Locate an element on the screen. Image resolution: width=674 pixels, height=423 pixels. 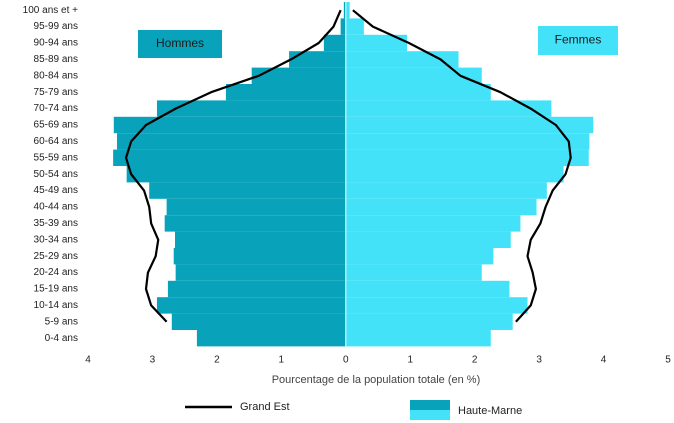
side-label: Hommes is located at coordinates (180, 43).